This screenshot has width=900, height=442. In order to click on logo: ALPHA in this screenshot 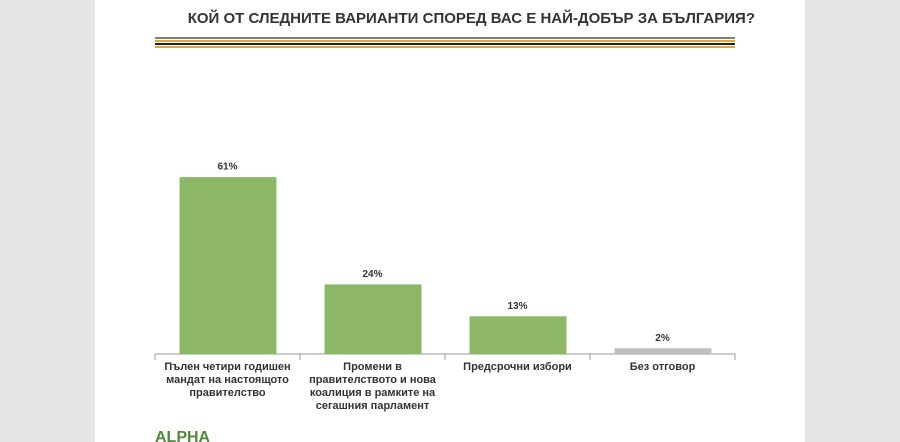, I will do `click(183, 435)`.